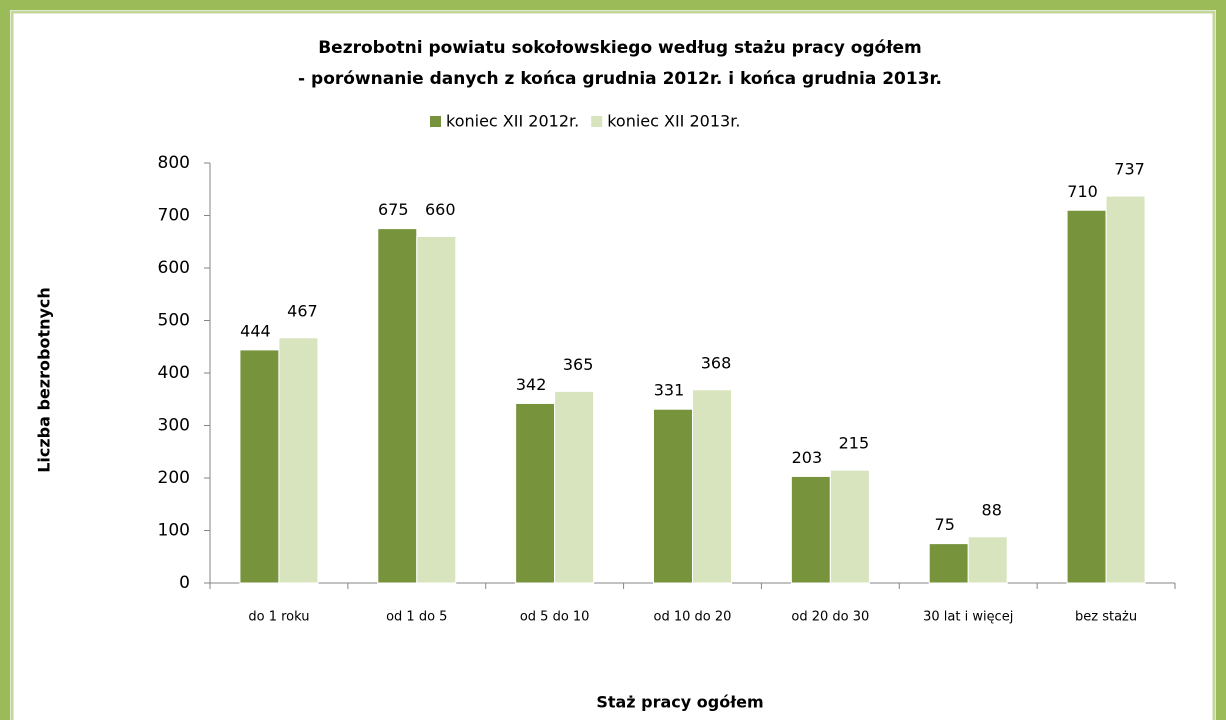 Image resolution: width=1226 pixels, height=720 pixels. Describe the element at coordinates (578, 364) in the screenshot. I see `data-label: 365` at that location.